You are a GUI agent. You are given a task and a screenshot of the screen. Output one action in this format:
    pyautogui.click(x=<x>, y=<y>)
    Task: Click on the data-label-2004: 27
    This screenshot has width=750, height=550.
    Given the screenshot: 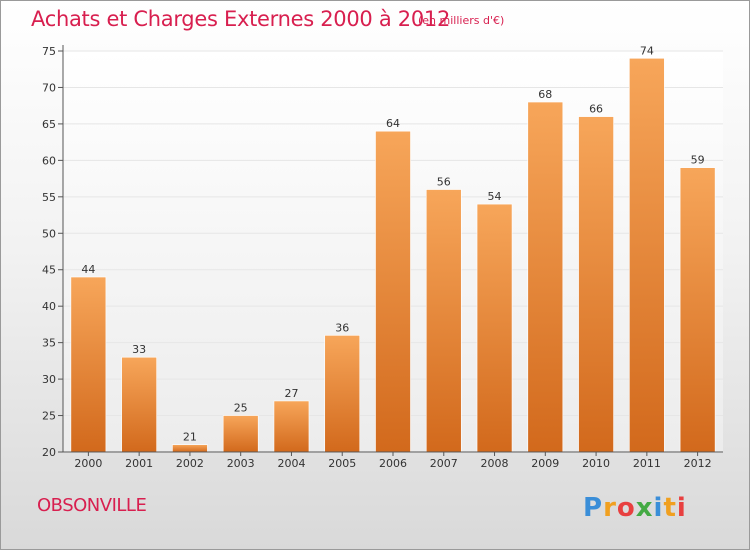 What is the action you would take?
    pyautogui.click(x=291, y=393)
    